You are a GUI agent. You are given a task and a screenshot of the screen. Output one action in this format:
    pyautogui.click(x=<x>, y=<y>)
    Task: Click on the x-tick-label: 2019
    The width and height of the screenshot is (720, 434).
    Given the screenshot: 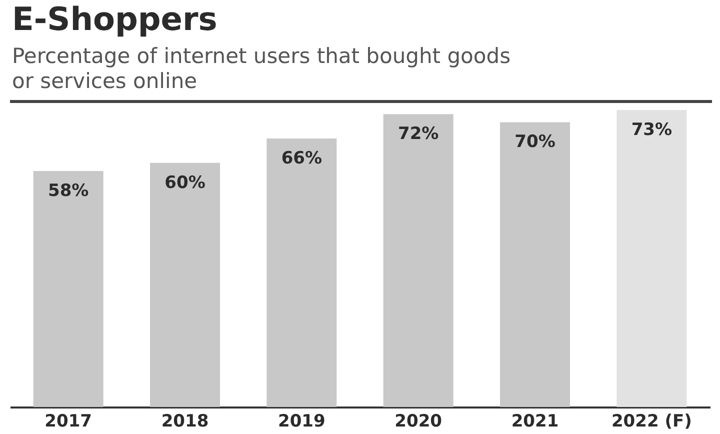 What is the action you would take?
    pyautogui.click(x=302, y=422)
    